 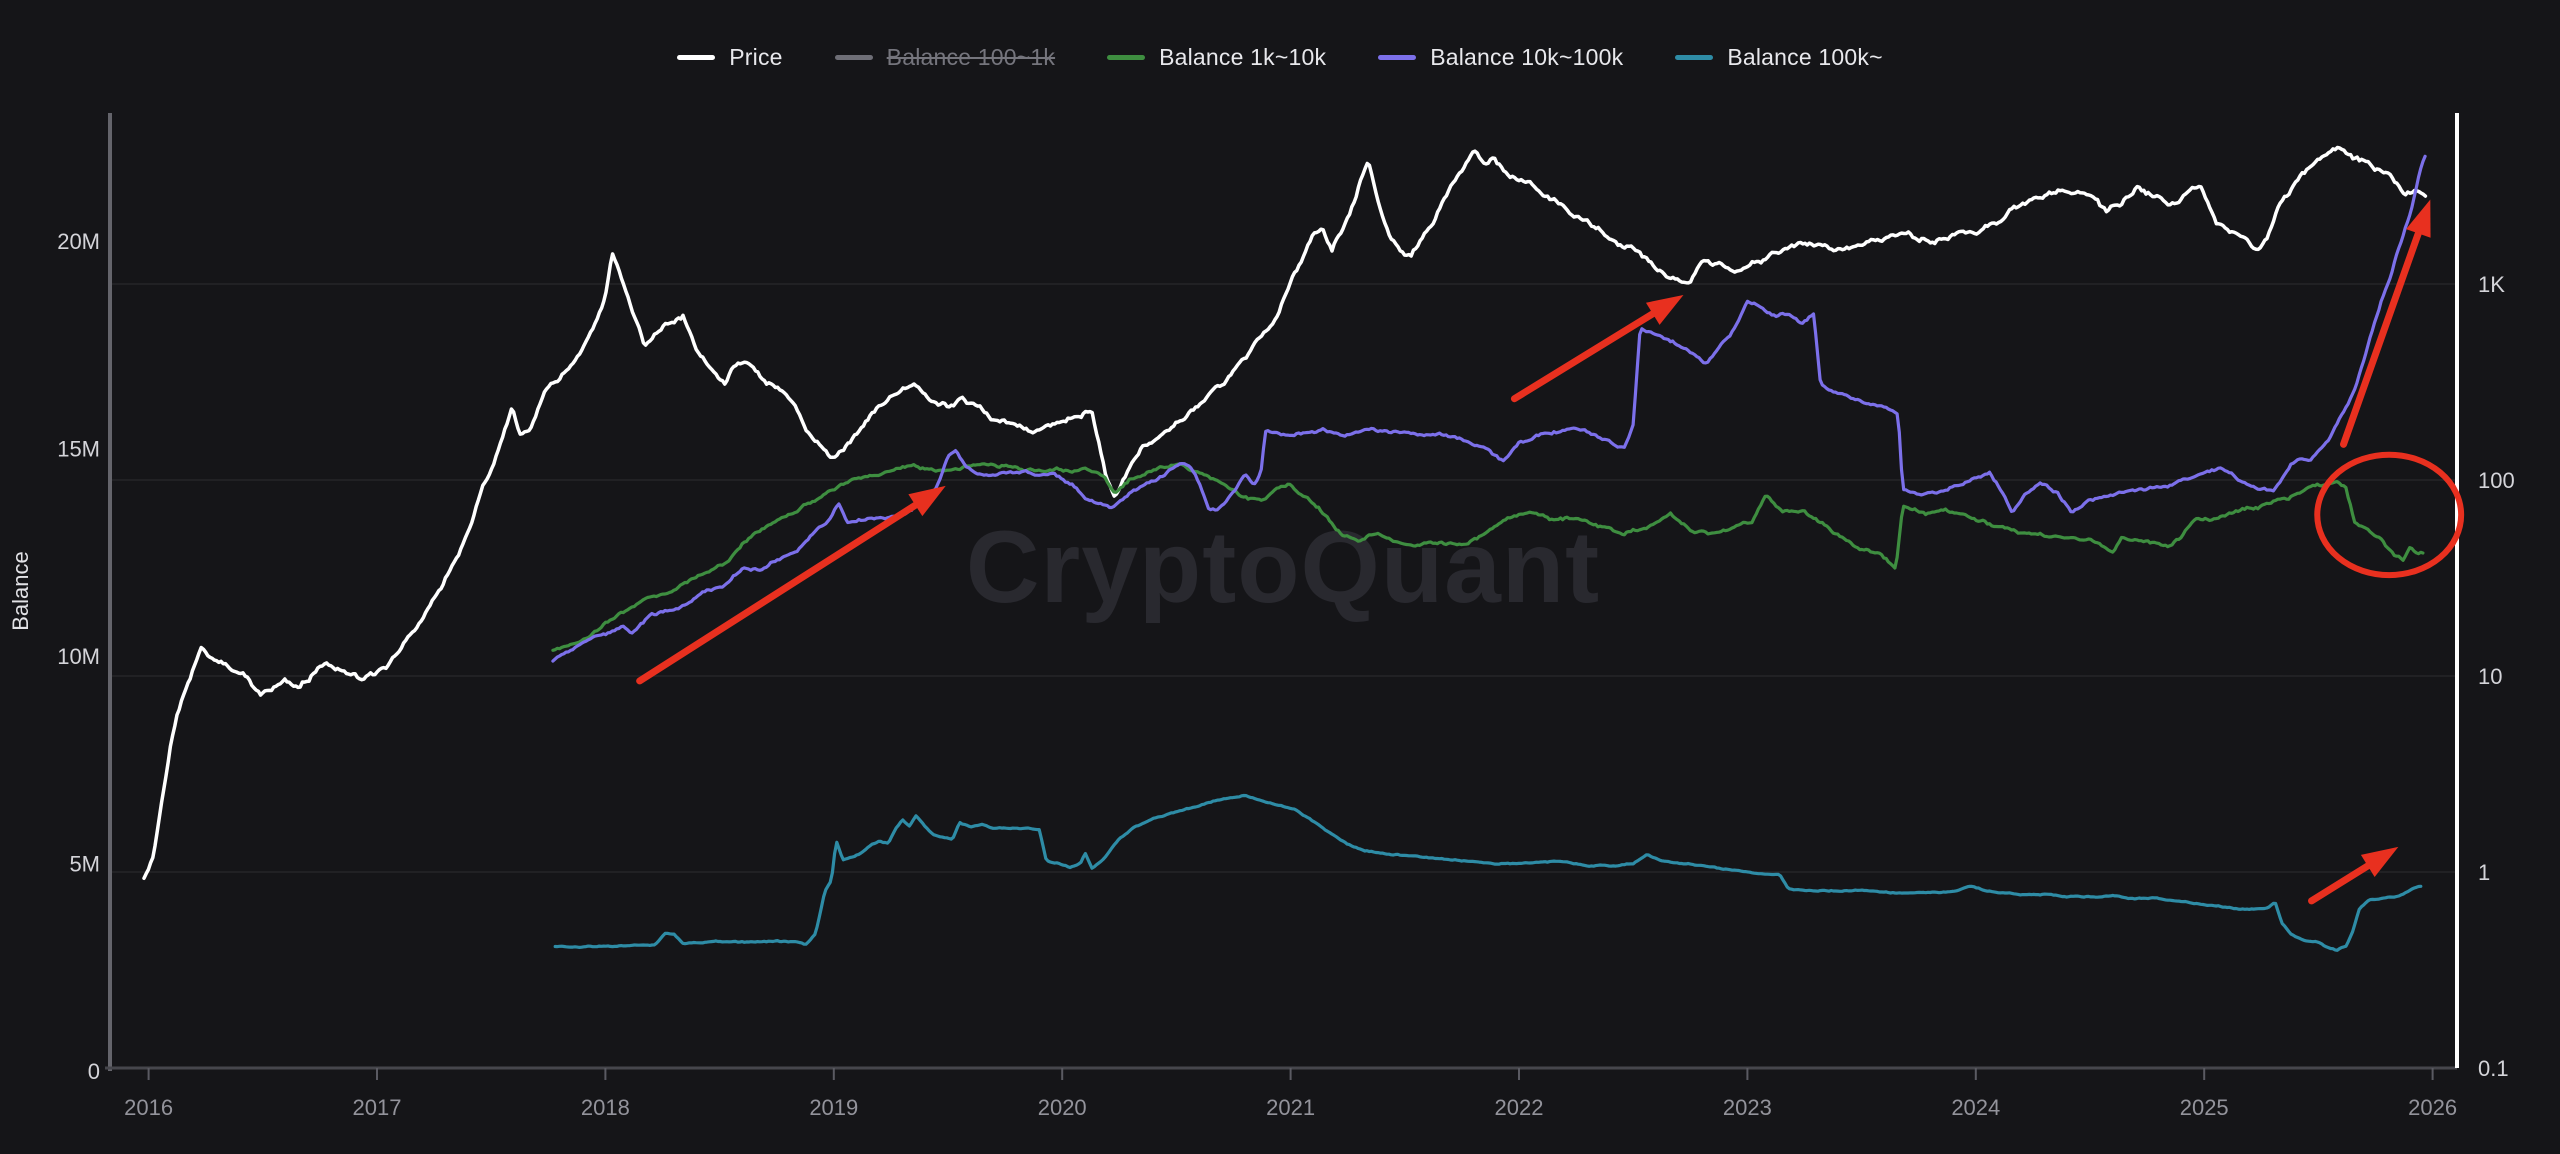 I want to click on y-axis-tick-left: 5M, so click(x=84, y=864).